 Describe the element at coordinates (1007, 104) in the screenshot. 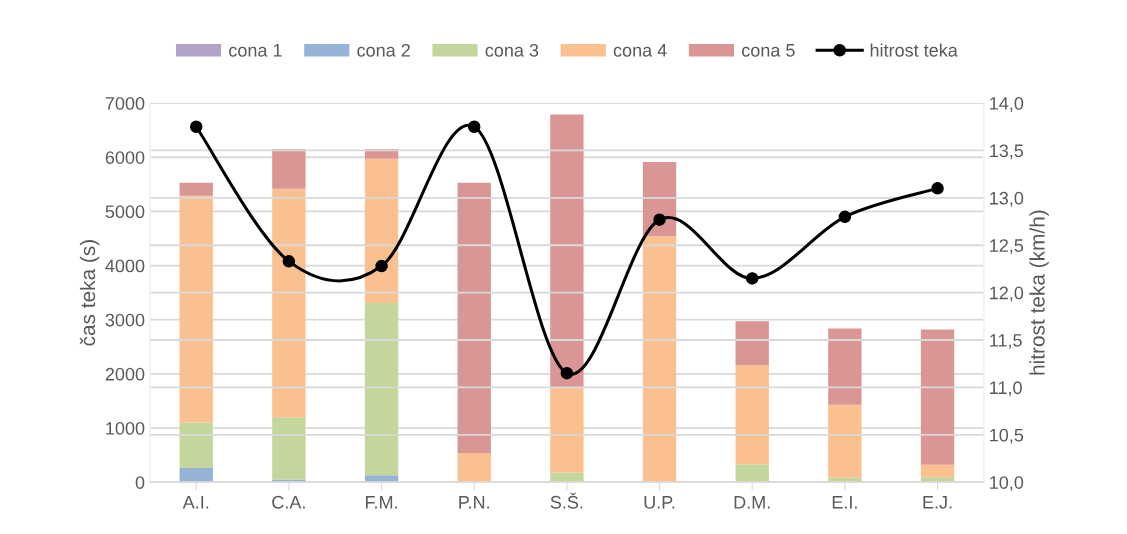

I see `y2-tick-label: 14,0` at that location.